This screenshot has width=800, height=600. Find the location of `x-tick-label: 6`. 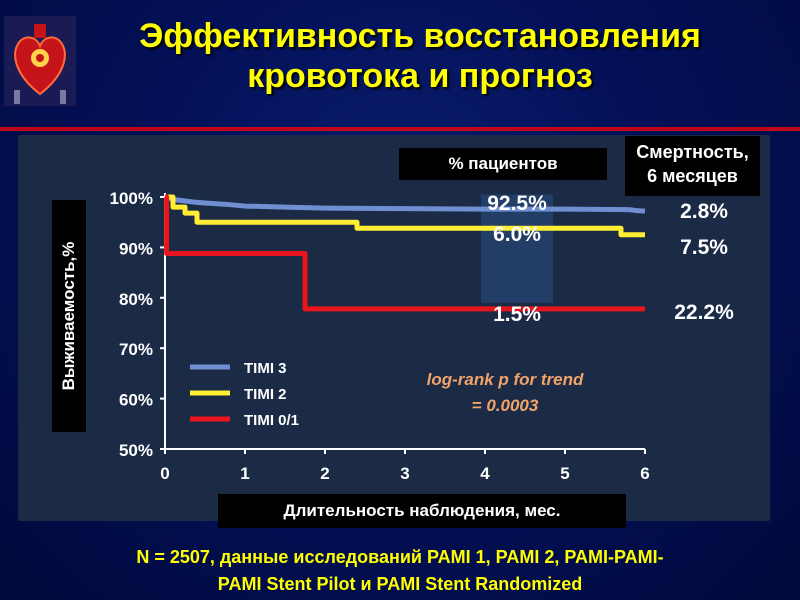

x-tick-label: 6 is located at coordinates (644, 473).